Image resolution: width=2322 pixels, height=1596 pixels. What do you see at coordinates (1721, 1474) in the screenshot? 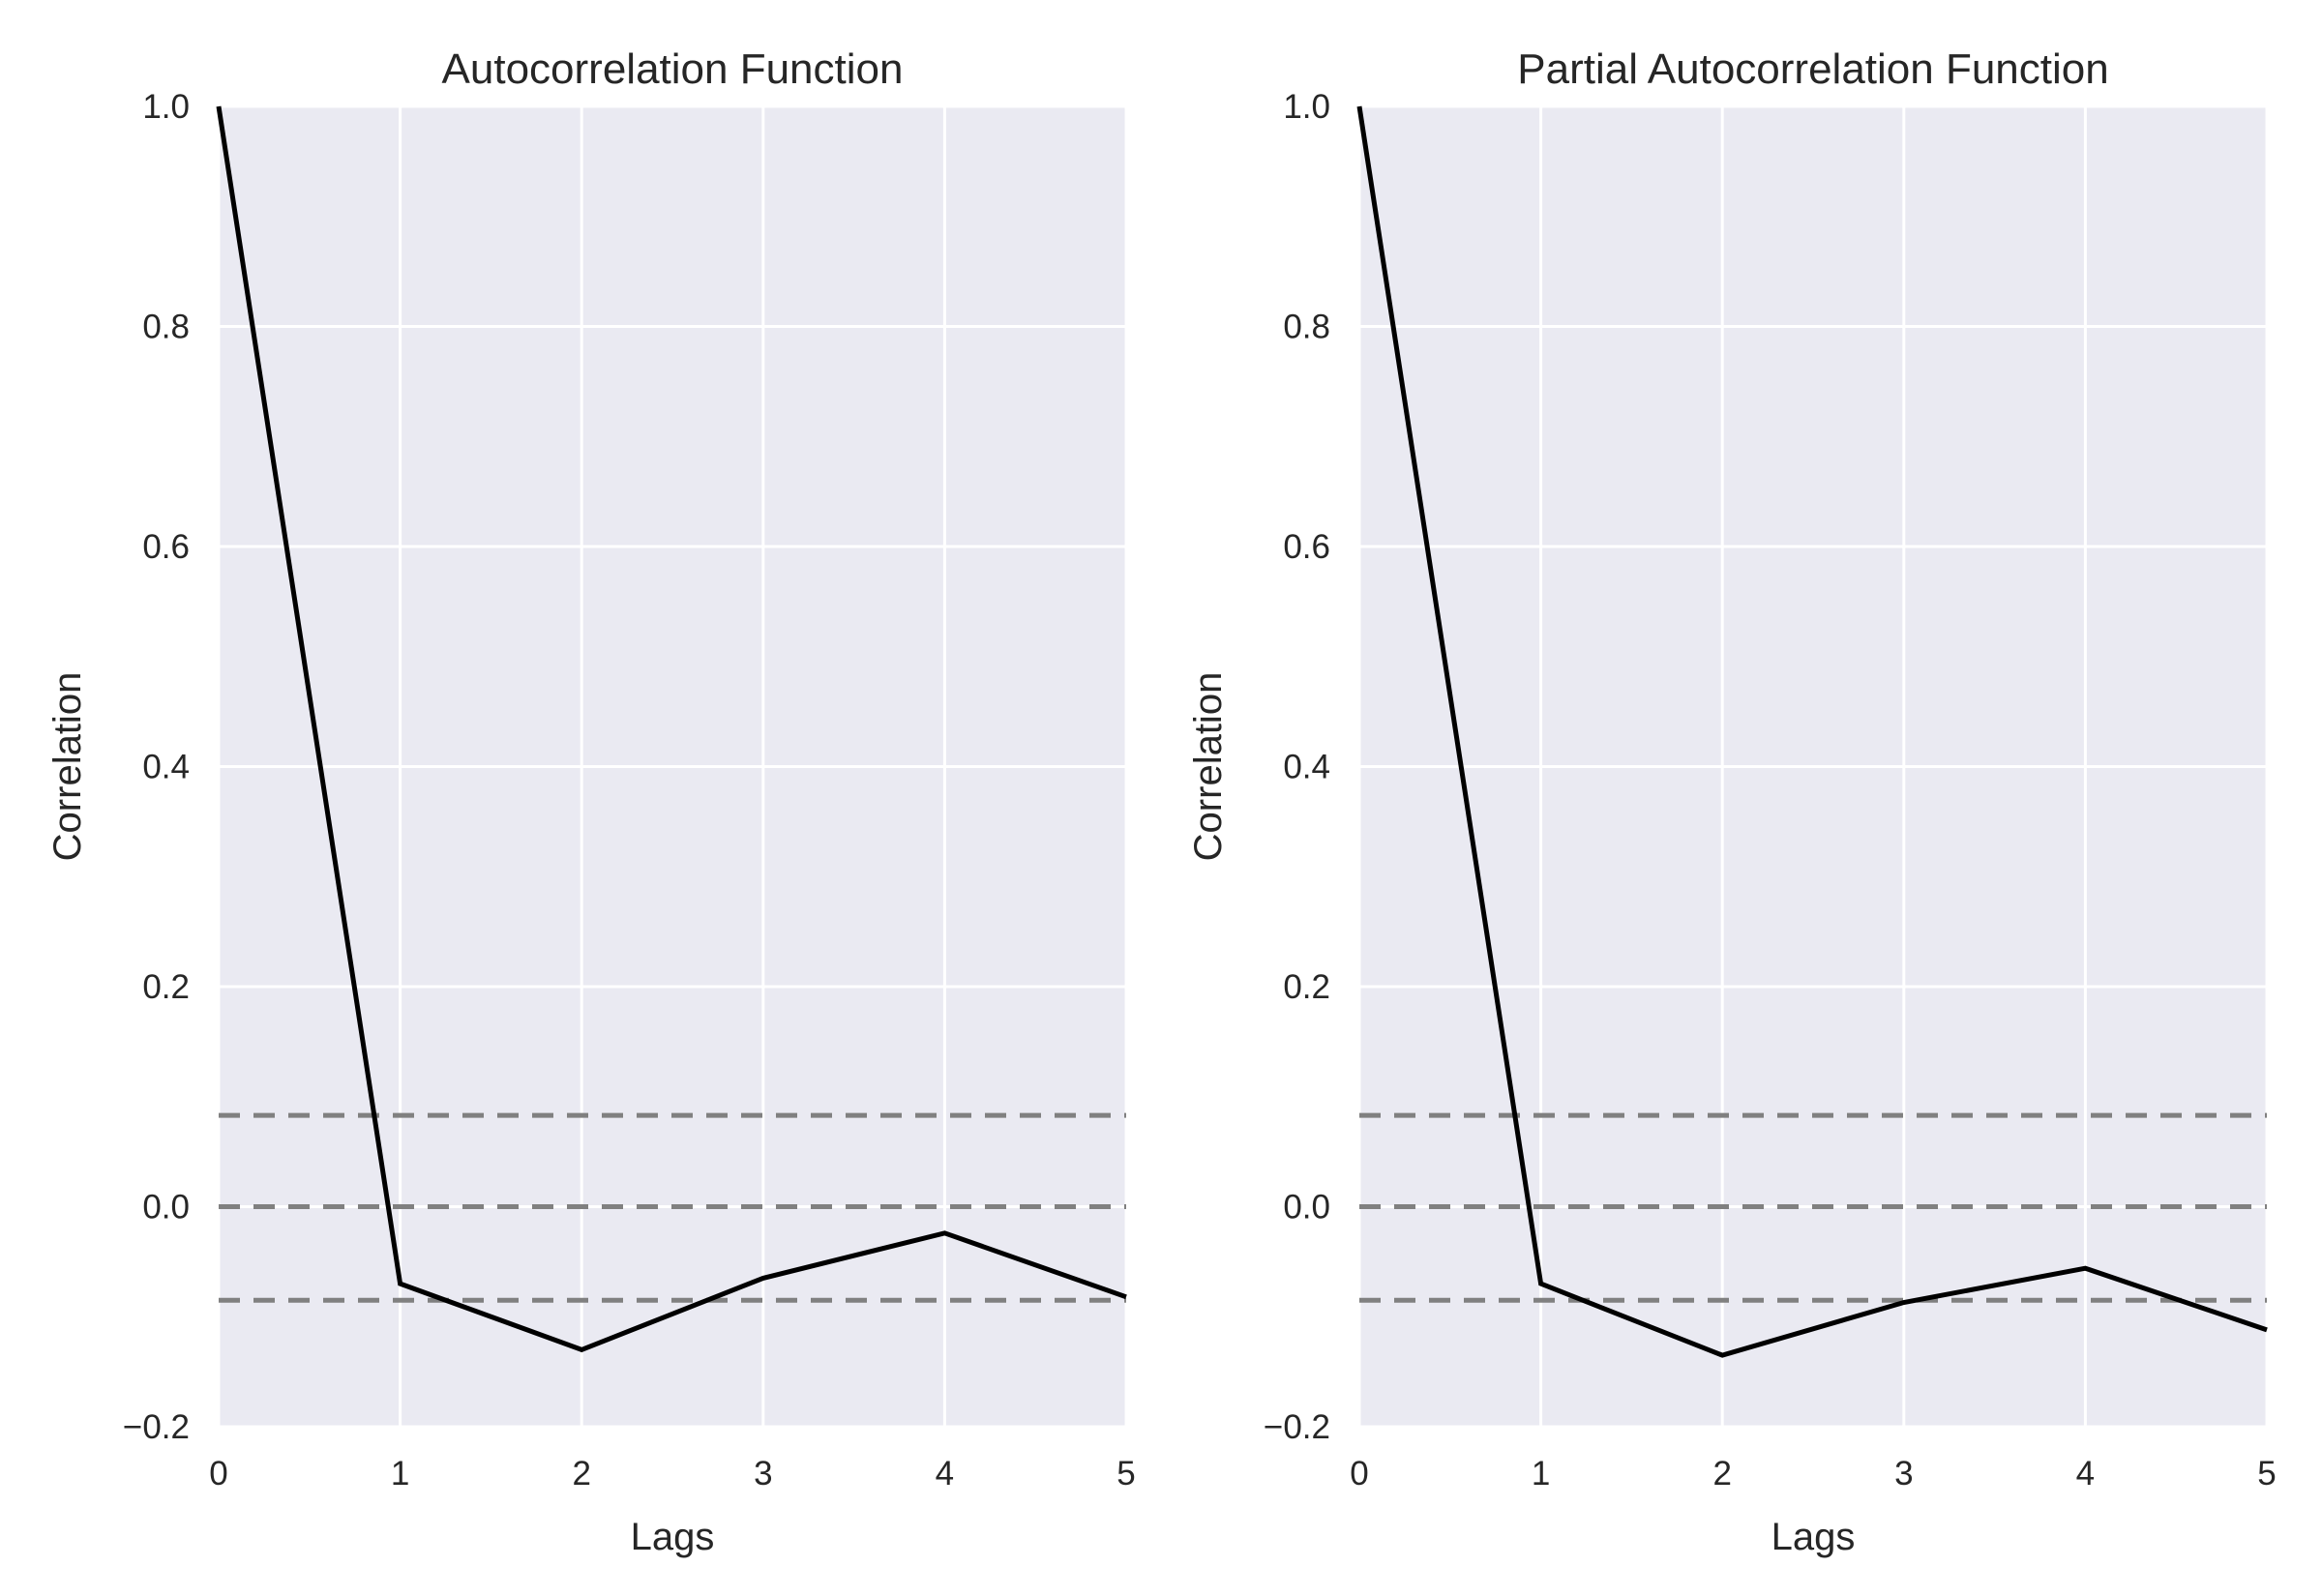
I see `pacf-x-tick-label: 2` at bounding box center [1721, 1474].